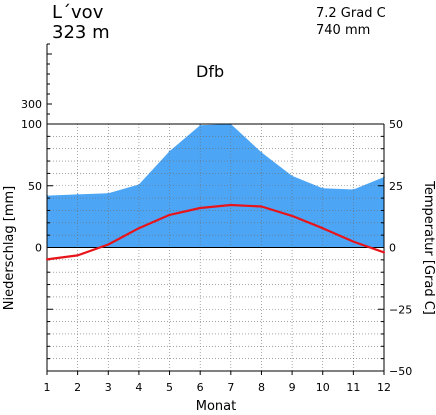 This screenshot has height=415, width=436. Describe the element at coordinates (428, 247) in the screenshot. I see `right-axis-label: Temperatur [Grad C]` at that location.